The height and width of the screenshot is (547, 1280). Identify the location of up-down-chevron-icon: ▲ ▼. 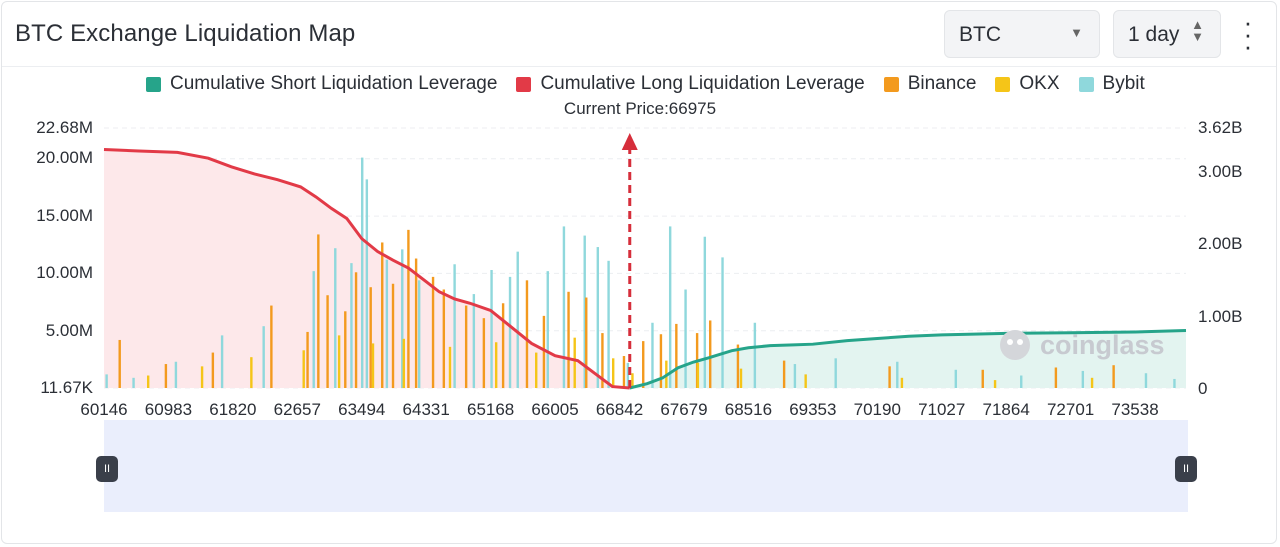
(1197, 30).